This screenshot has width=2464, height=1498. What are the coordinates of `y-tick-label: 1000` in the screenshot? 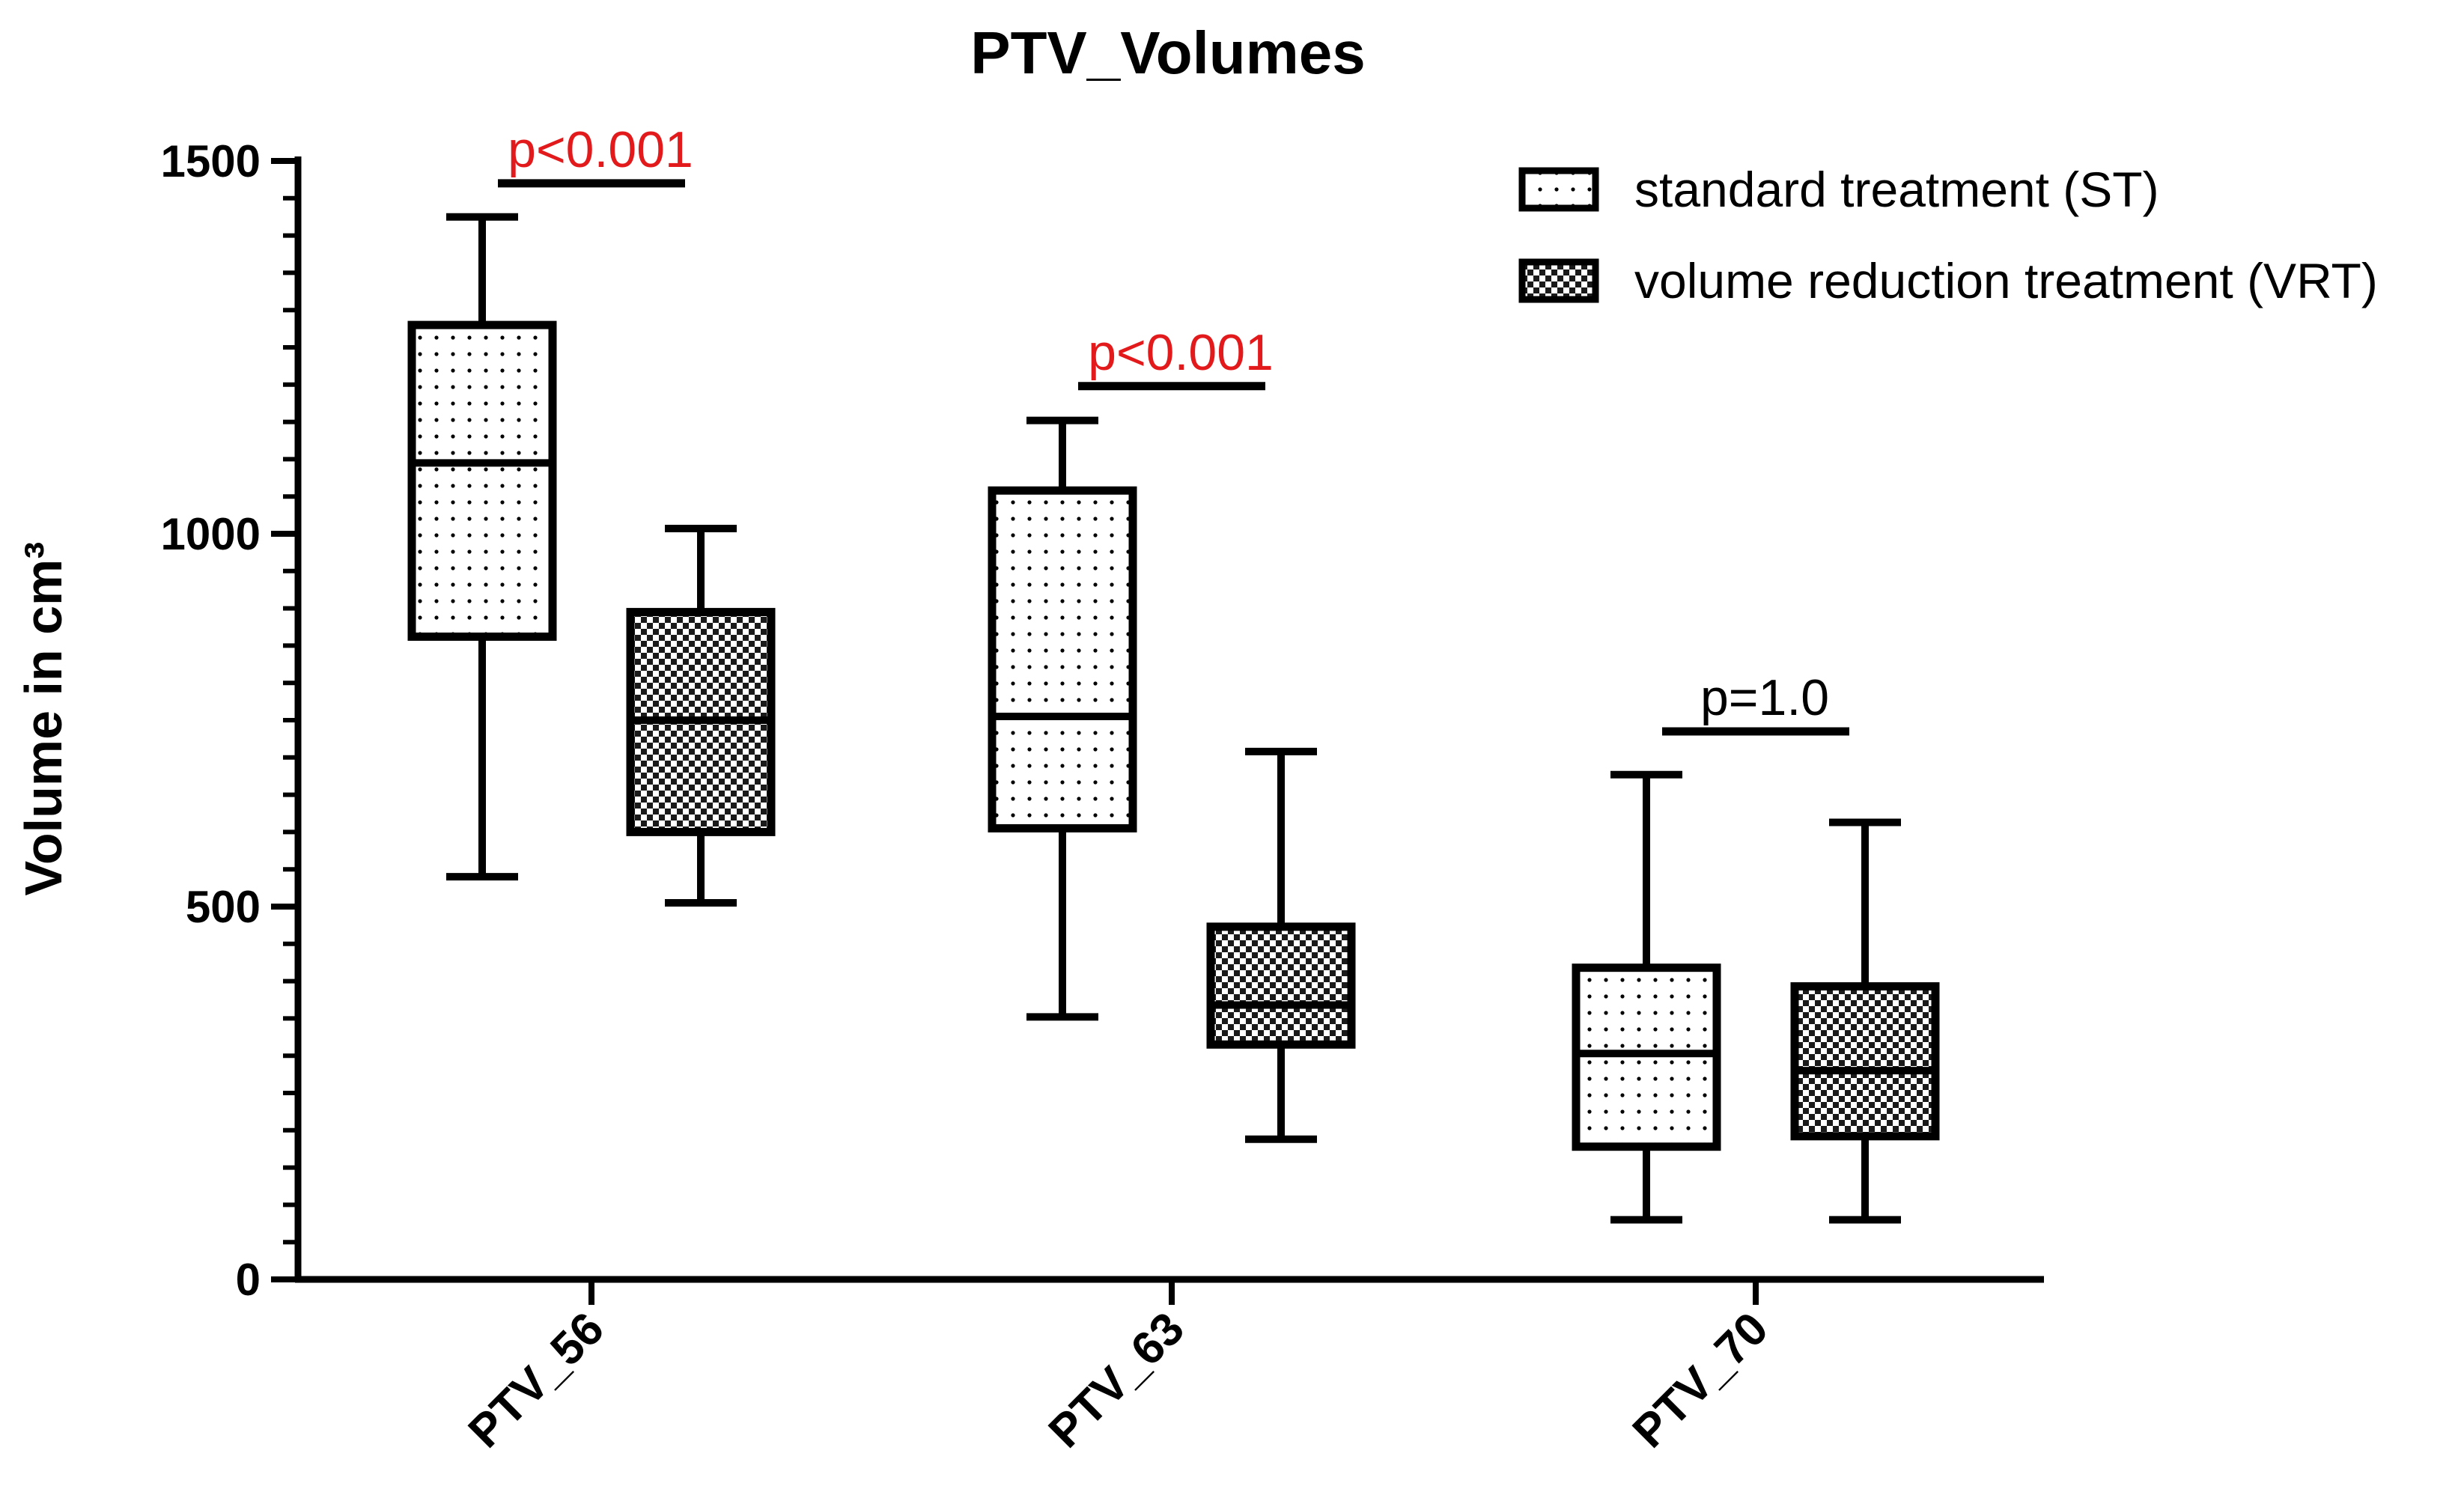 It's located at (211, 534).